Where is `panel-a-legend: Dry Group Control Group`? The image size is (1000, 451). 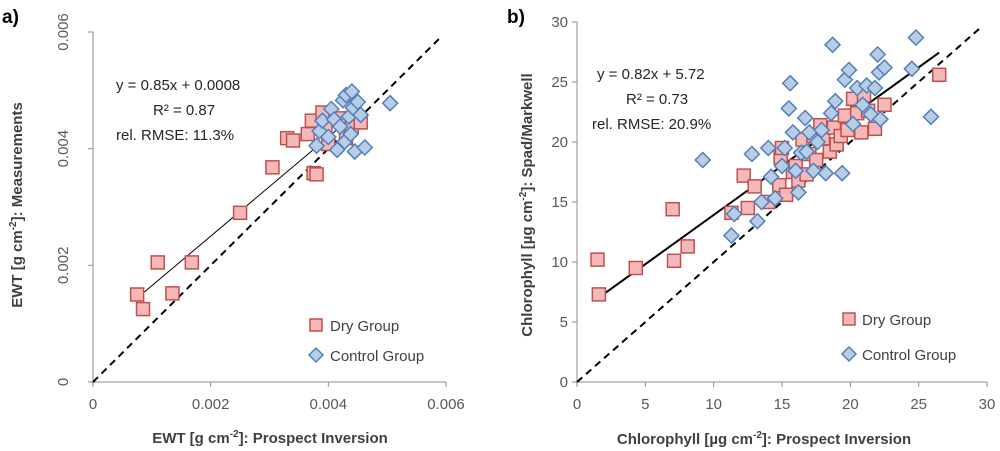
panel-a-legend: Dry Group Control Group is located at coordinates (365, 341).